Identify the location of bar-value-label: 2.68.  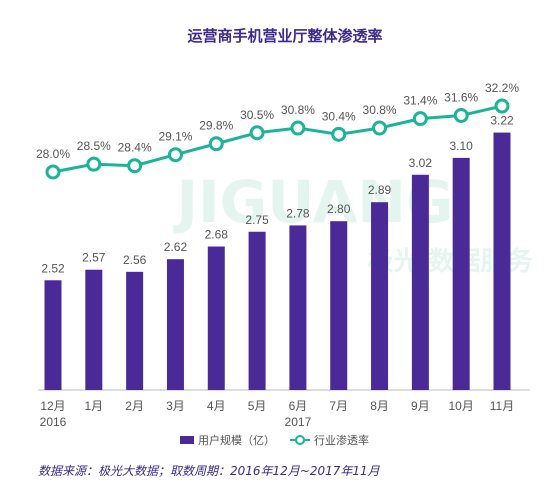
(217, 235).